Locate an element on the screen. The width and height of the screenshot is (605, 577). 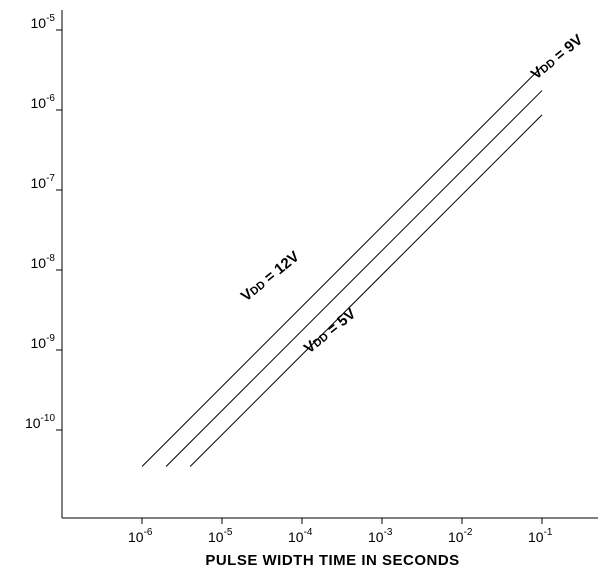
x-tick-label: 10⁻⁴ is located at coordinates (300, 536).